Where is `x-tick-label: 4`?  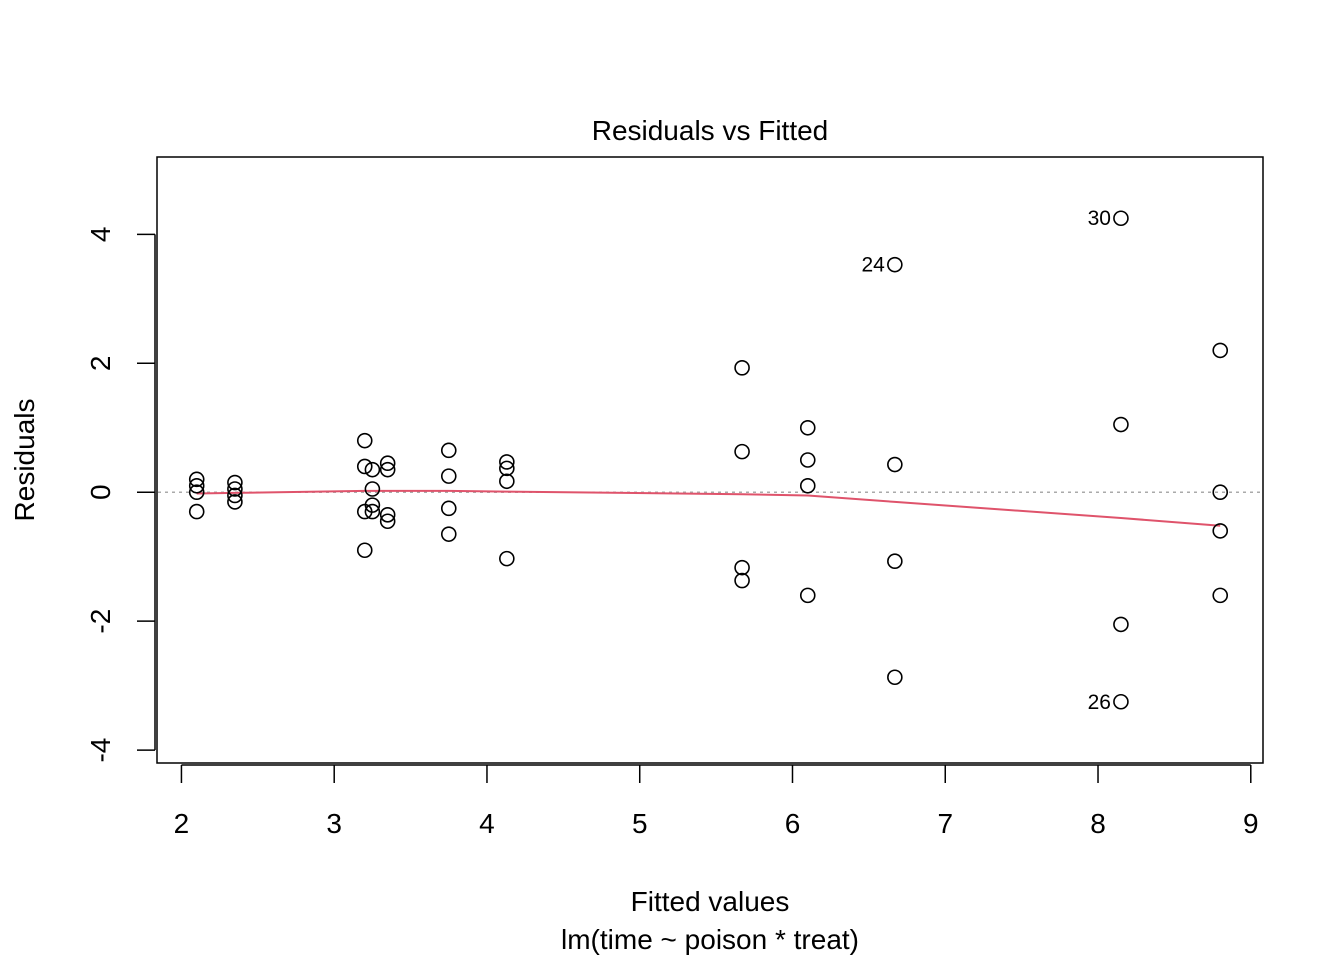
x-tick-label: 4 is located at coordinates (487, 823).